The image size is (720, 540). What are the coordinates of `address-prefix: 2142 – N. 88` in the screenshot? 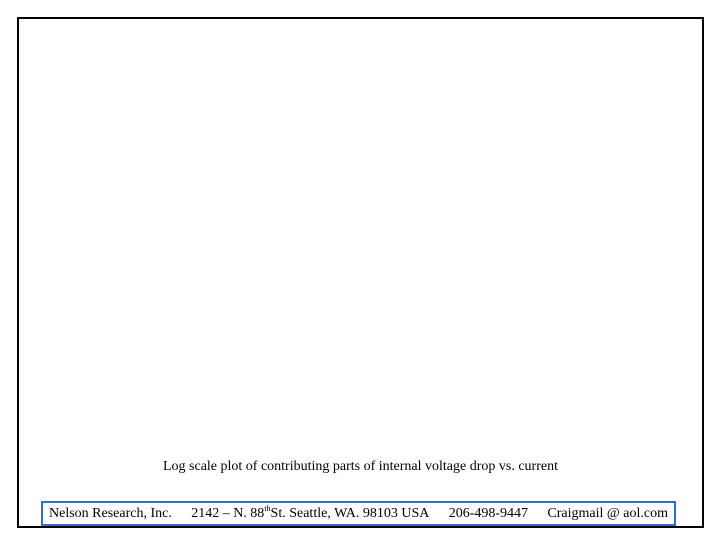 It's located at (228, 513).